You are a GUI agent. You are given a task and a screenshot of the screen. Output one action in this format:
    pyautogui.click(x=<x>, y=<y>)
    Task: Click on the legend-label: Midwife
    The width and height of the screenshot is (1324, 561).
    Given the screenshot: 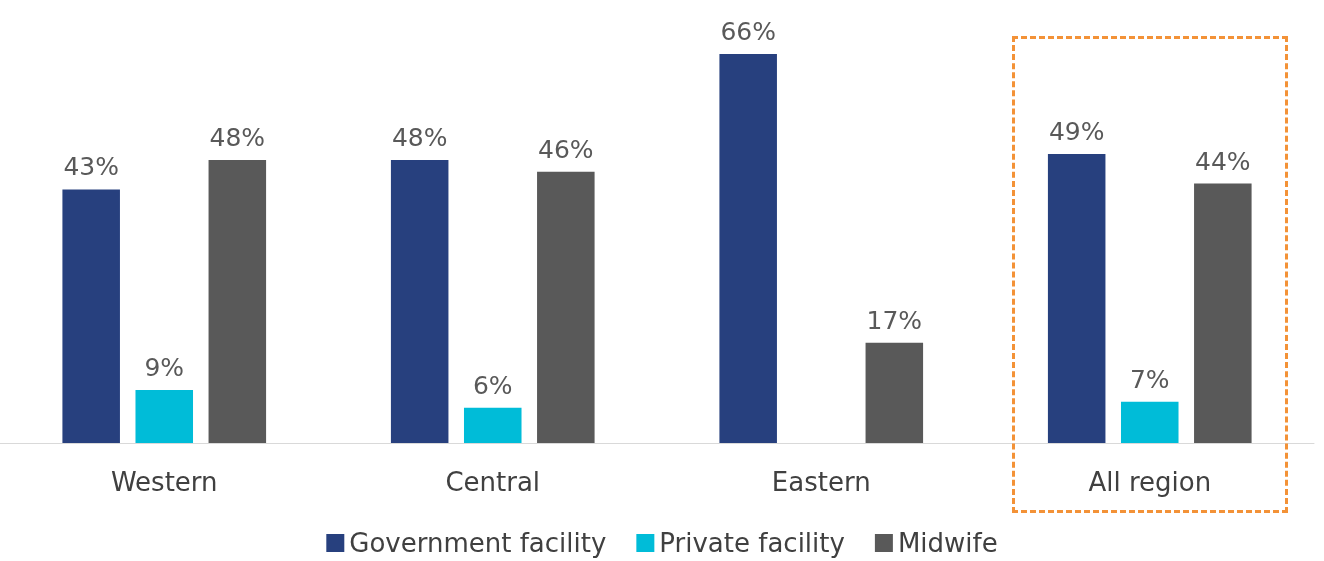 What is the action you would take?
    pyautogui.click(x=947, y=543)
    